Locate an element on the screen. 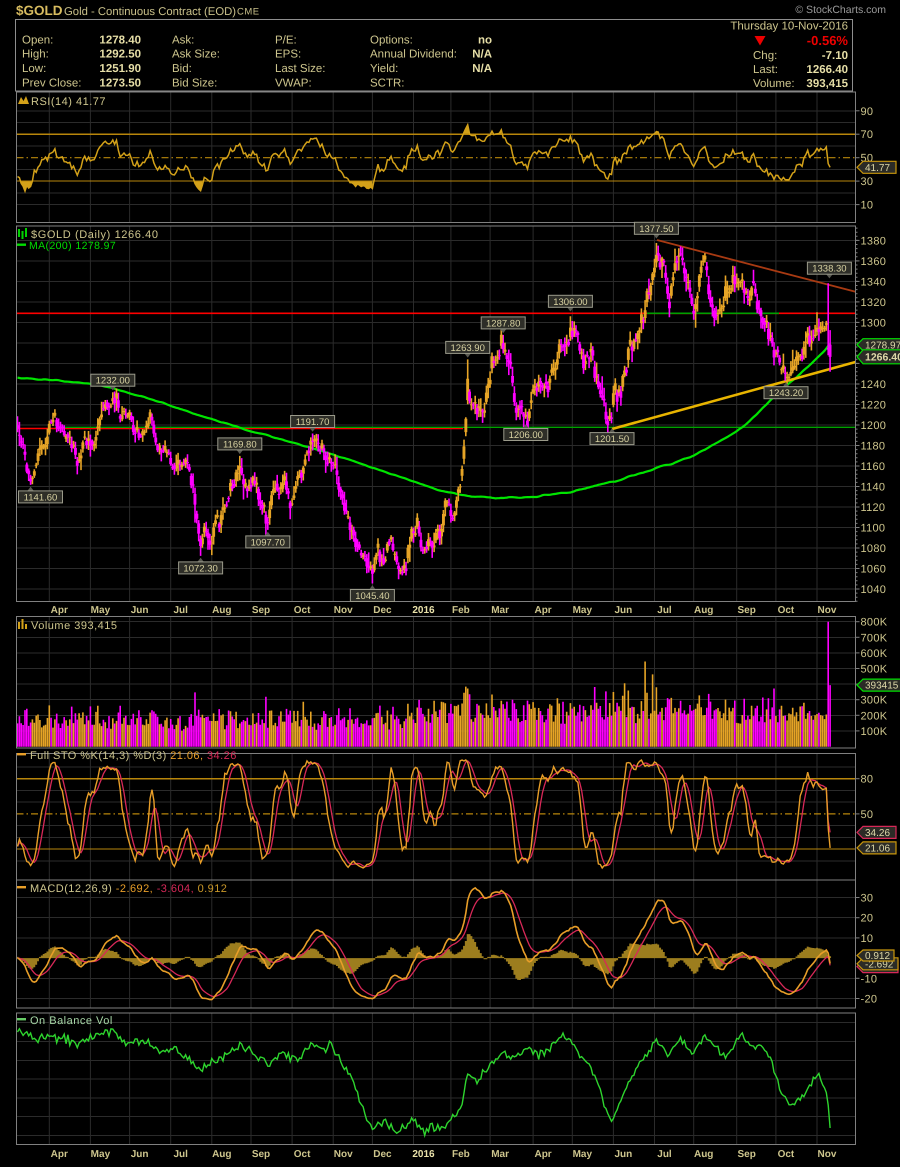 Image resolution: width=900 pixels, height=1167 pixels. svg-text: VWAP: is located at coordinates (293, 83).